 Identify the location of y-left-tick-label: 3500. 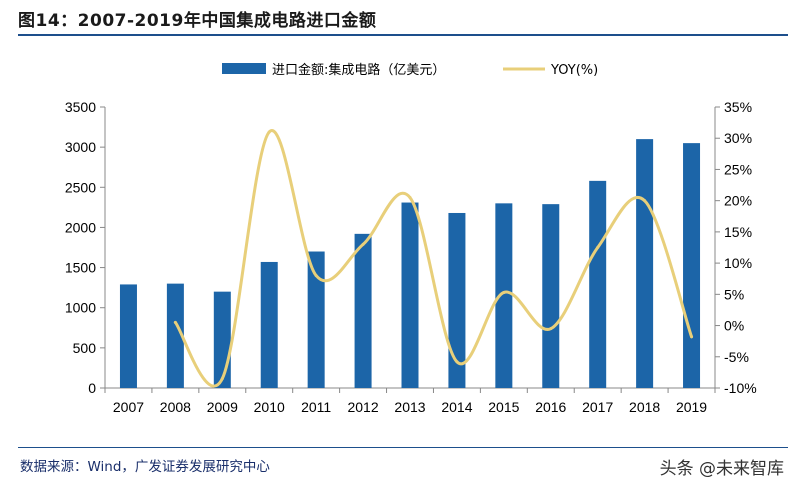
(80, 107).